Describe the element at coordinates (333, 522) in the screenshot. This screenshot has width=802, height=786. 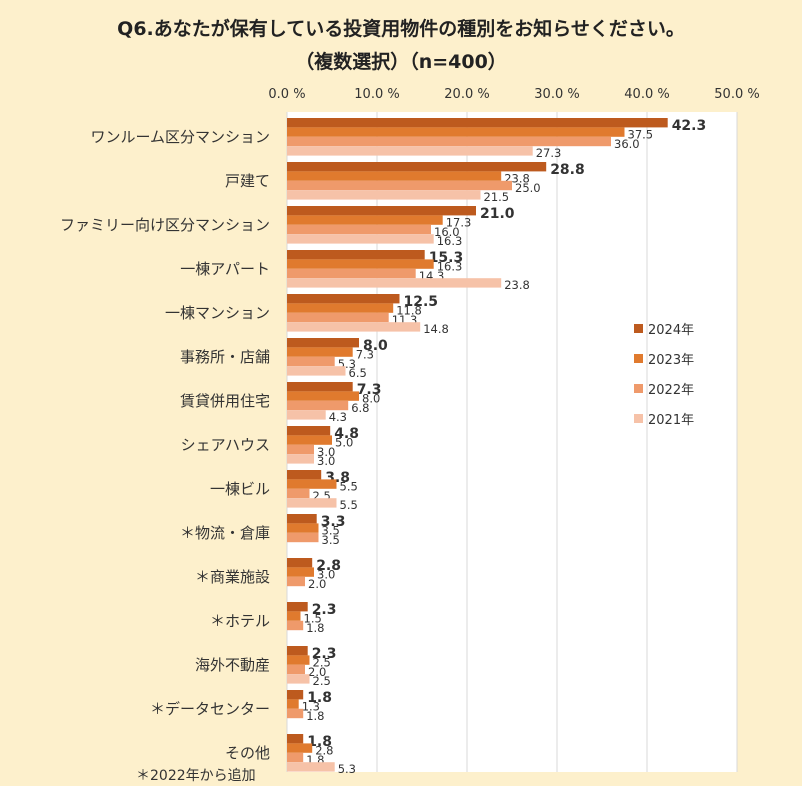
I see `data-label: 3.3` at that location.